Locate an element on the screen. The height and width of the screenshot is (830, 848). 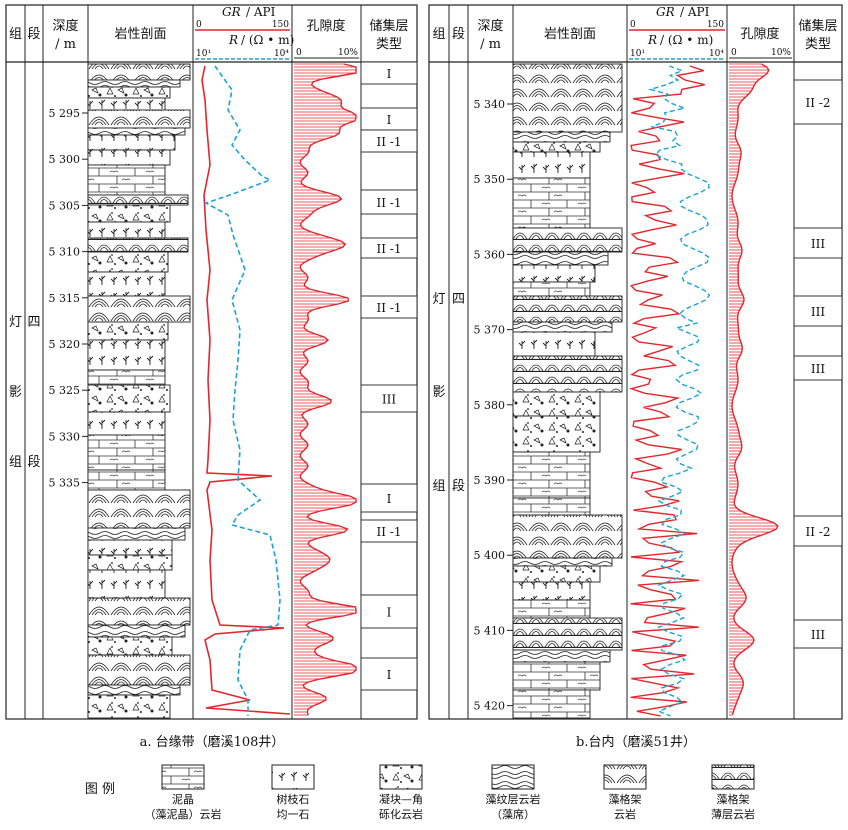
member-char-2: 段 is located at coordinates (458, 486).